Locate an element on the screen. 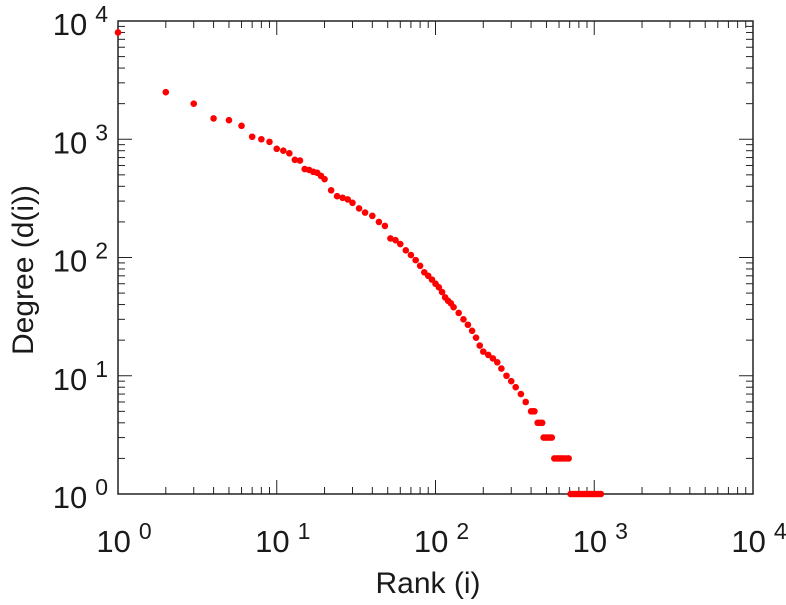 The image size is (786, 605). y-tick-label: 10 1 is located at coordinates (80, 376).